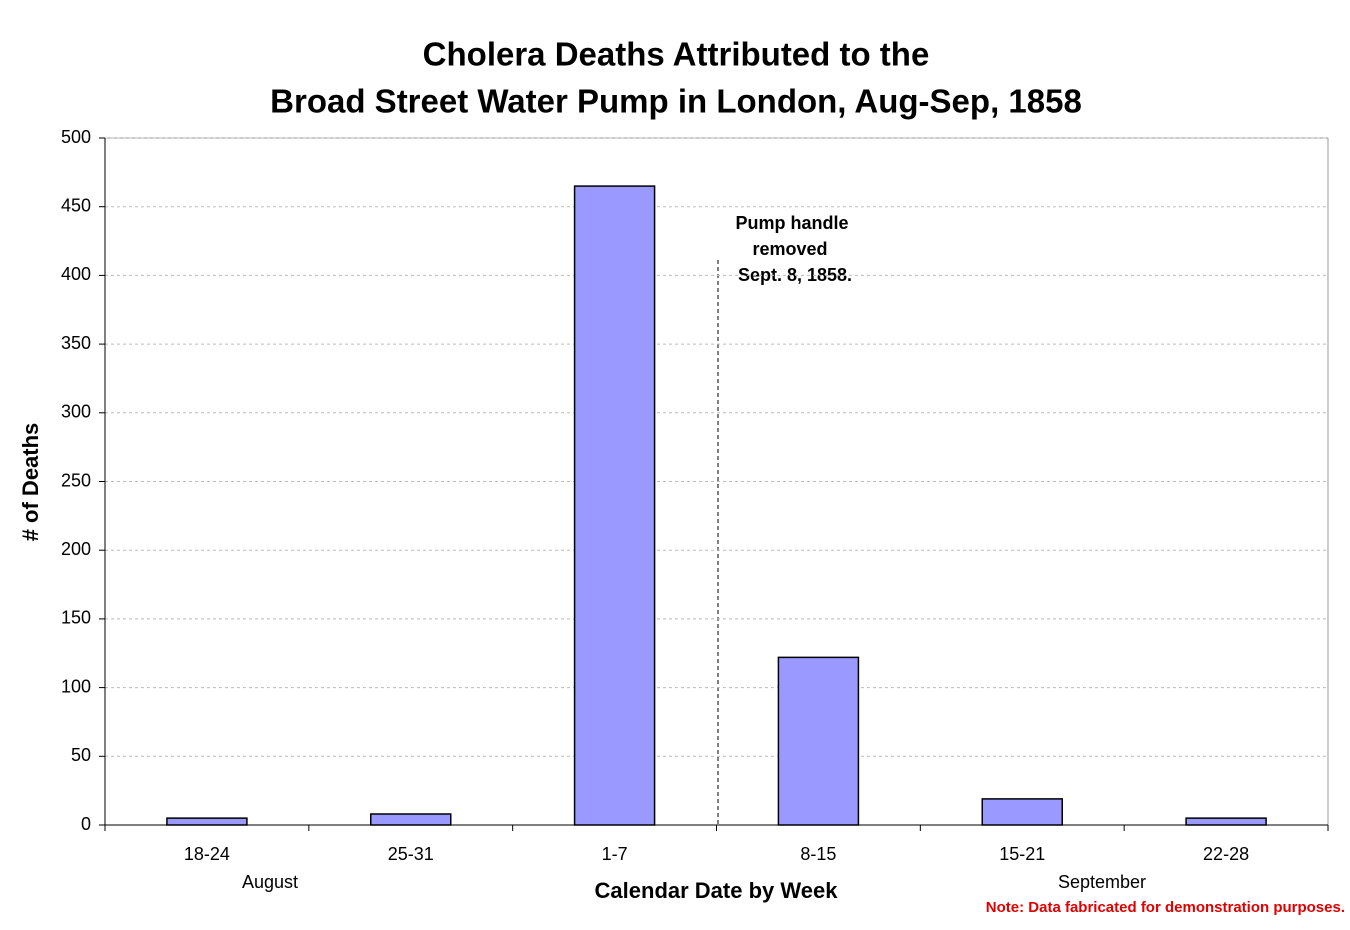  Describe the element at coordinates (676, 54) in the screenshot. I see `chart-title: Cholera Deaths Attributed to the` at that location.